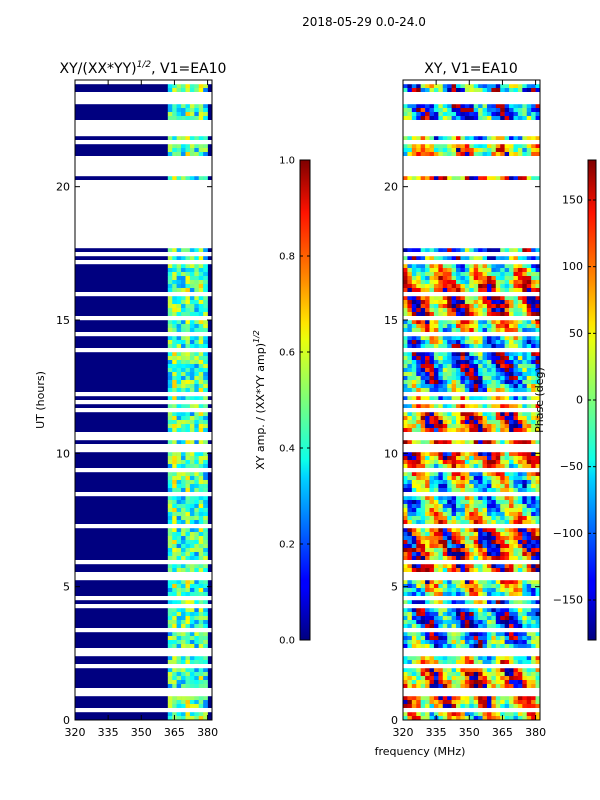  I want to click on phase-y-tick-label: 10, so click(391, 453).